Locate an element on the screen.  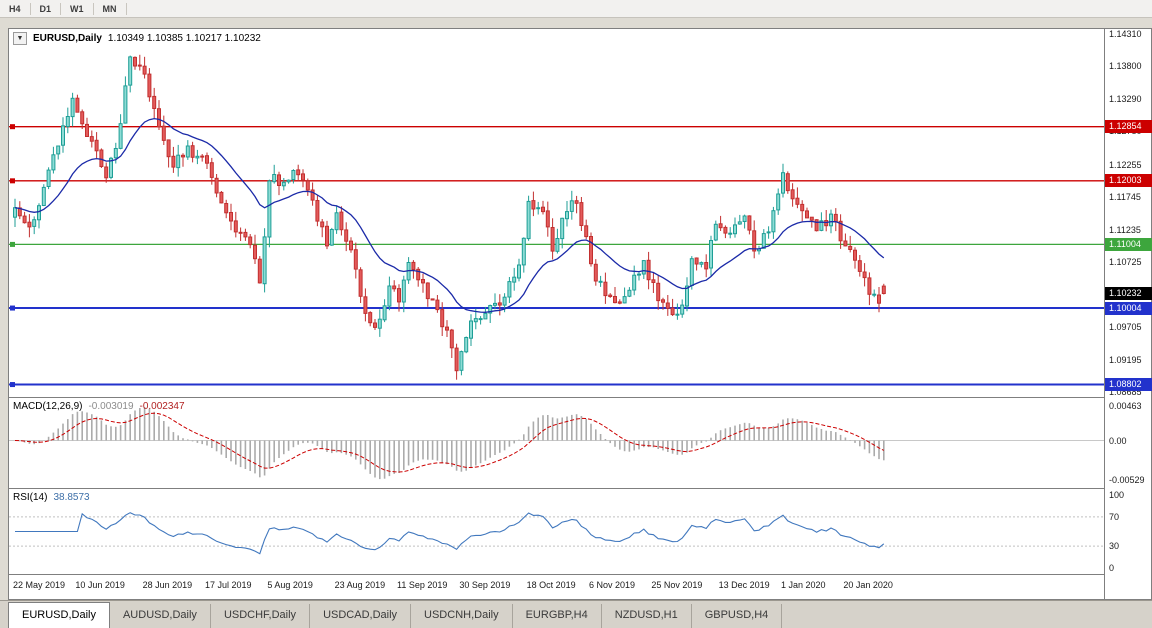
chart-tab-eurgbp: EURGBP,H4 is located at coordinates (557, 616).